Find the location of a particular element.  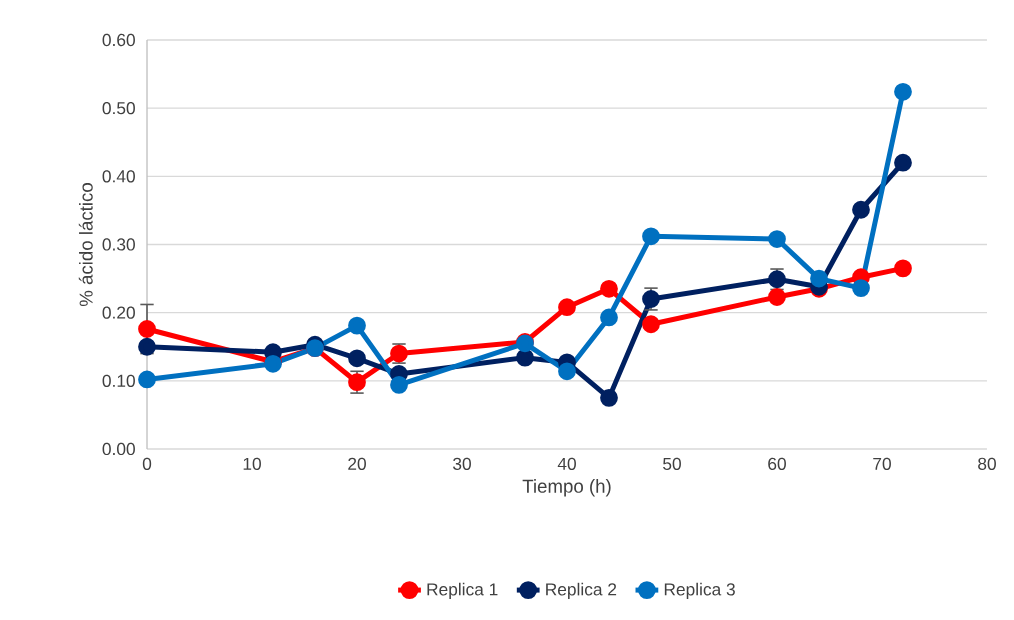

x-tick-label: 0 is located at coordinates (147, 463).